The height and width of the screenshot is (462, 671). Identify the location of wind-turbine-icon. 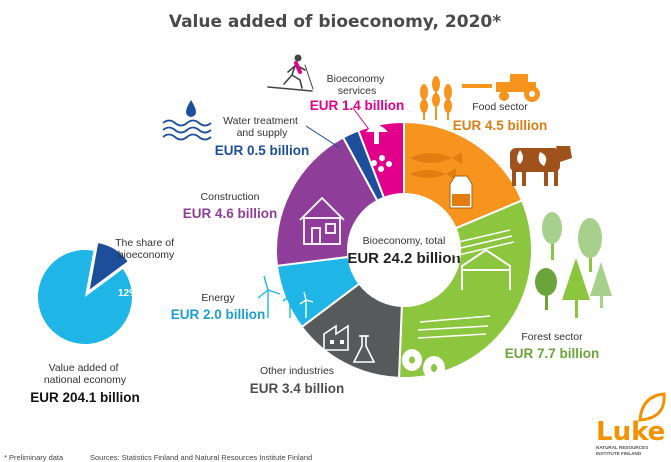
(285, 296).